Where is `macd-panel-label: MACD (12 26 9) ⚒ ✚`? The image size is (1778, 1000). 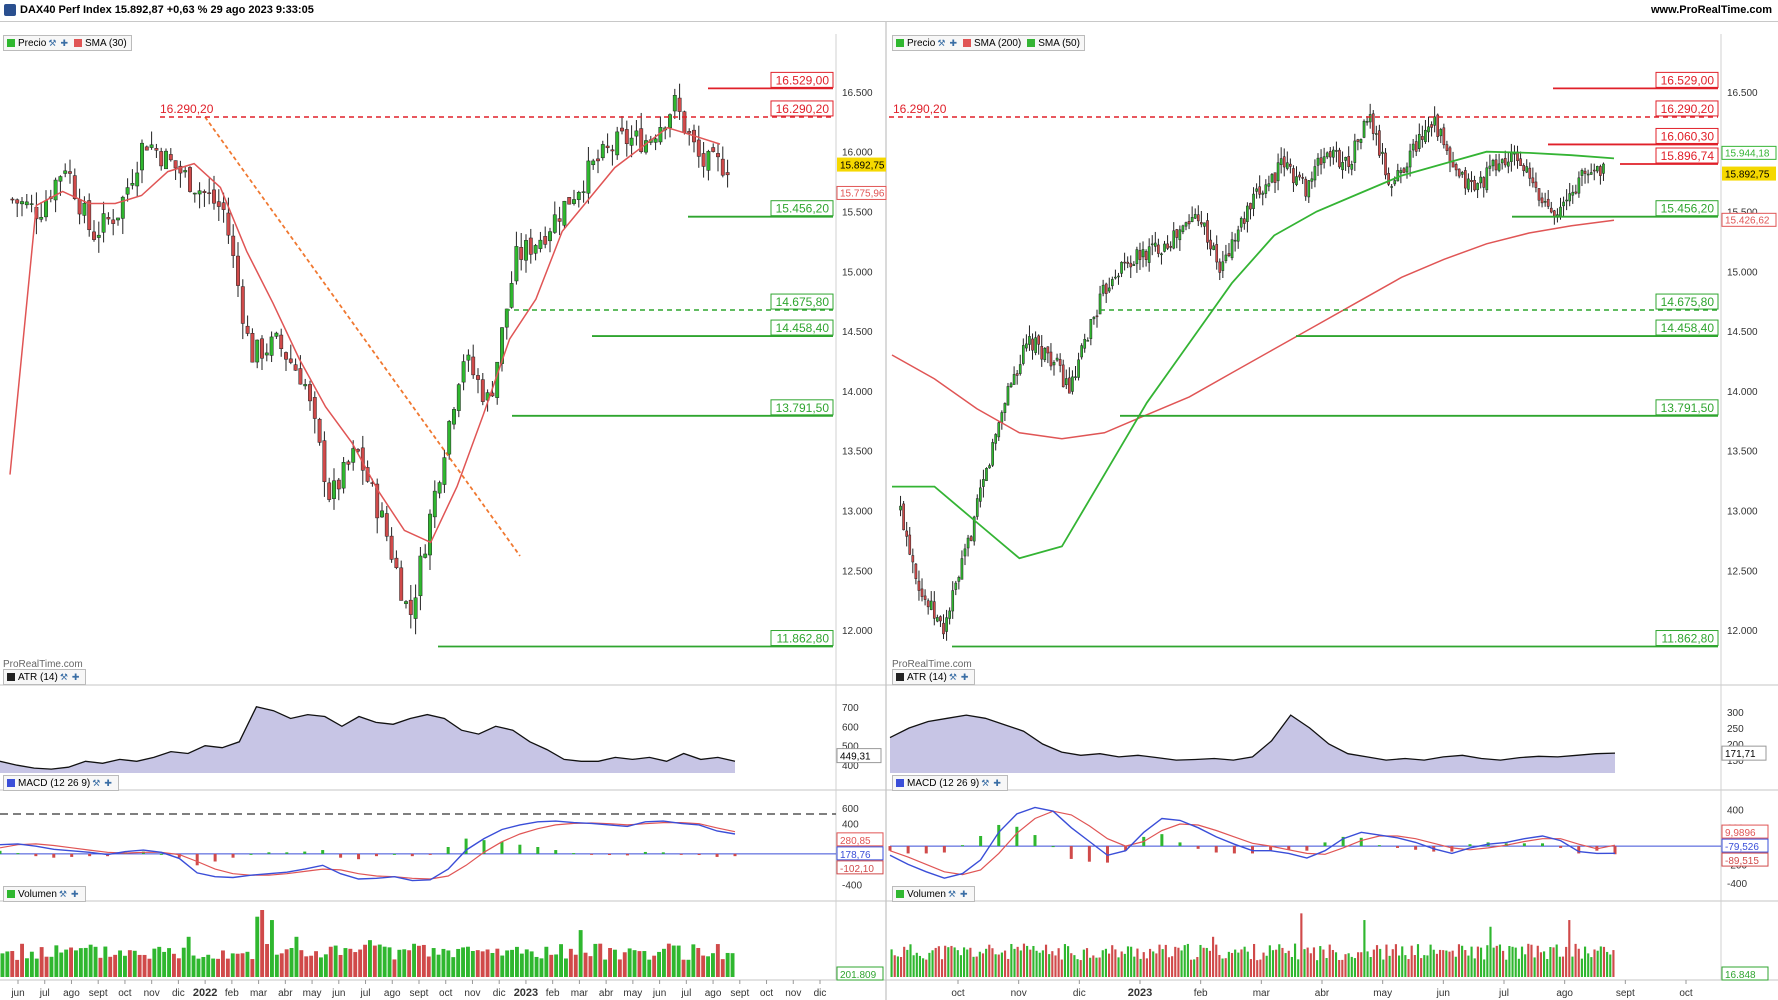 macd-panel-label: MACD (12 26 9) ⚒ ✚ is located at coordinates (61, 783).